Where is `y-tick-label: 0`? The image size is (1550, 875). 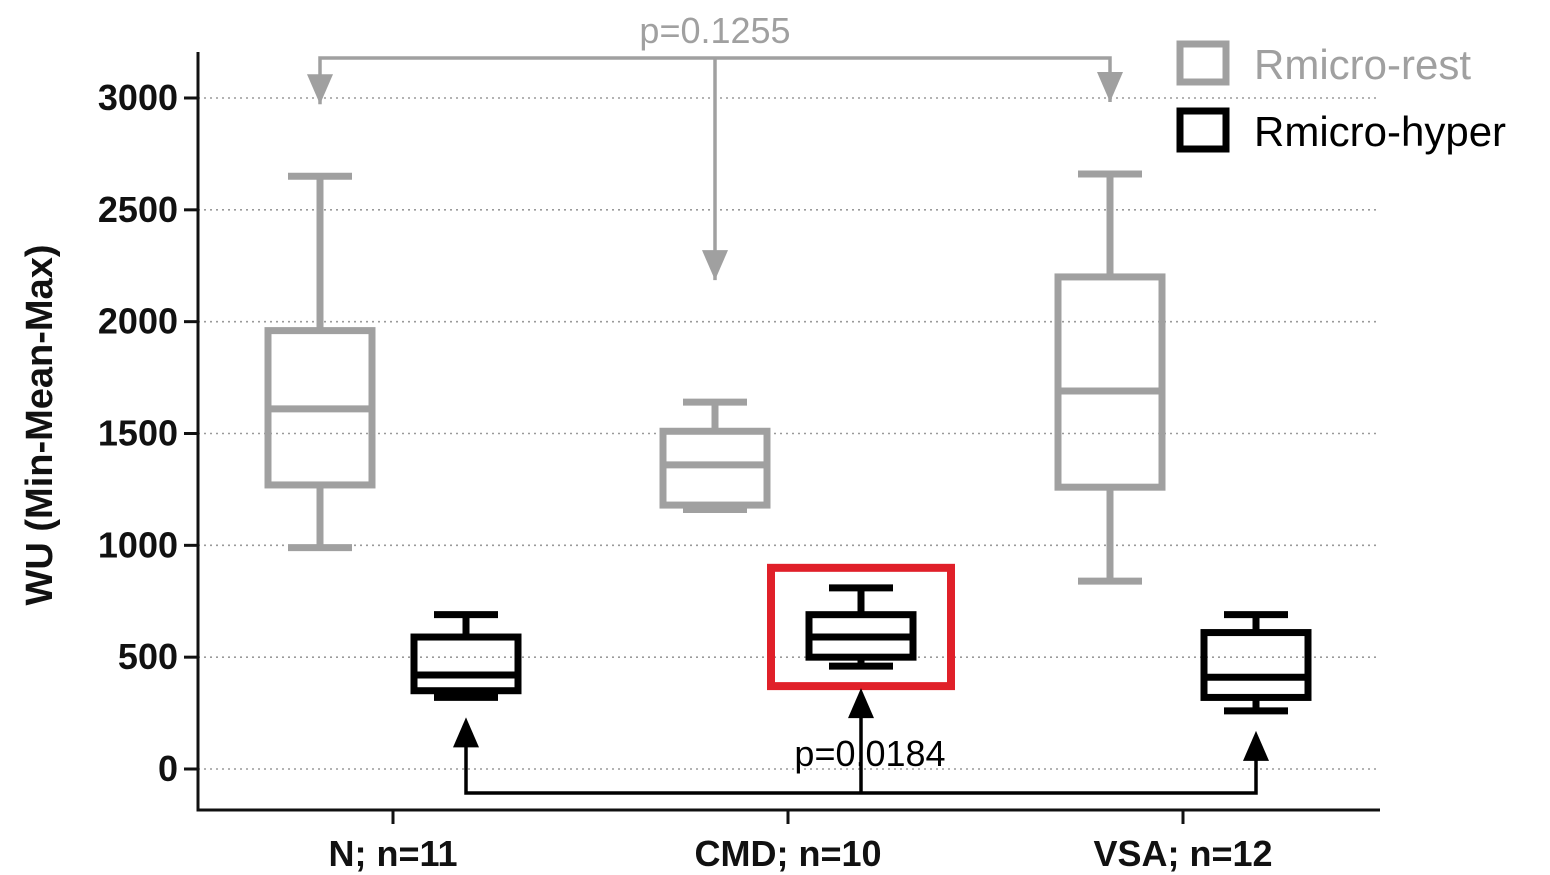 y-tick-label: 0 is located at coordinates (168, 768).